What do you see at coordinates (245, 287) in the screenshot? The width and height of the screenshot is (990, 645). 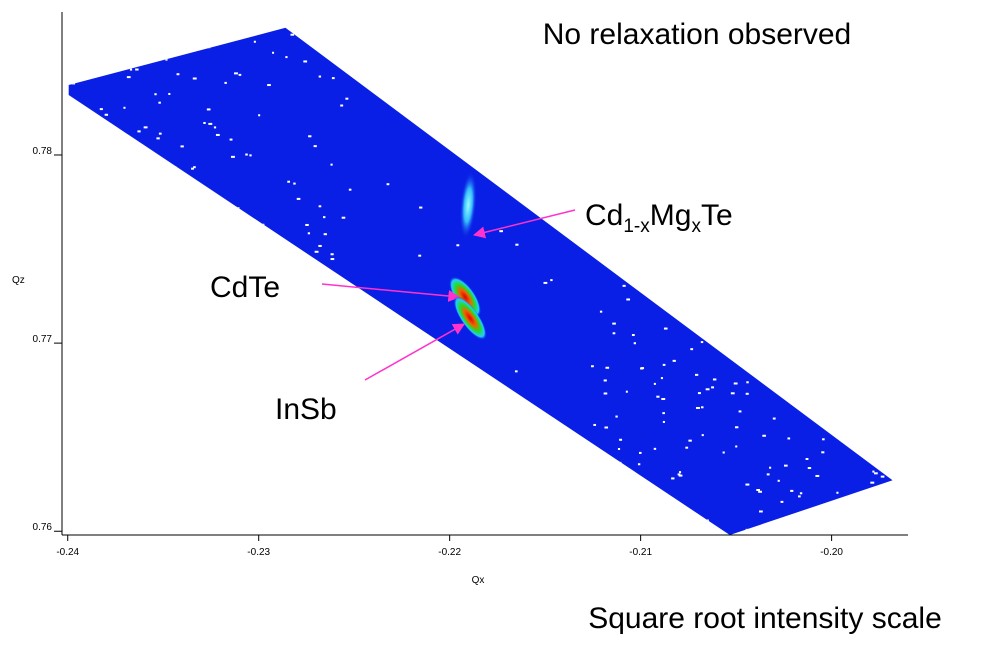 I see `peak-label: CdTe` at bounding box center [245, 287].